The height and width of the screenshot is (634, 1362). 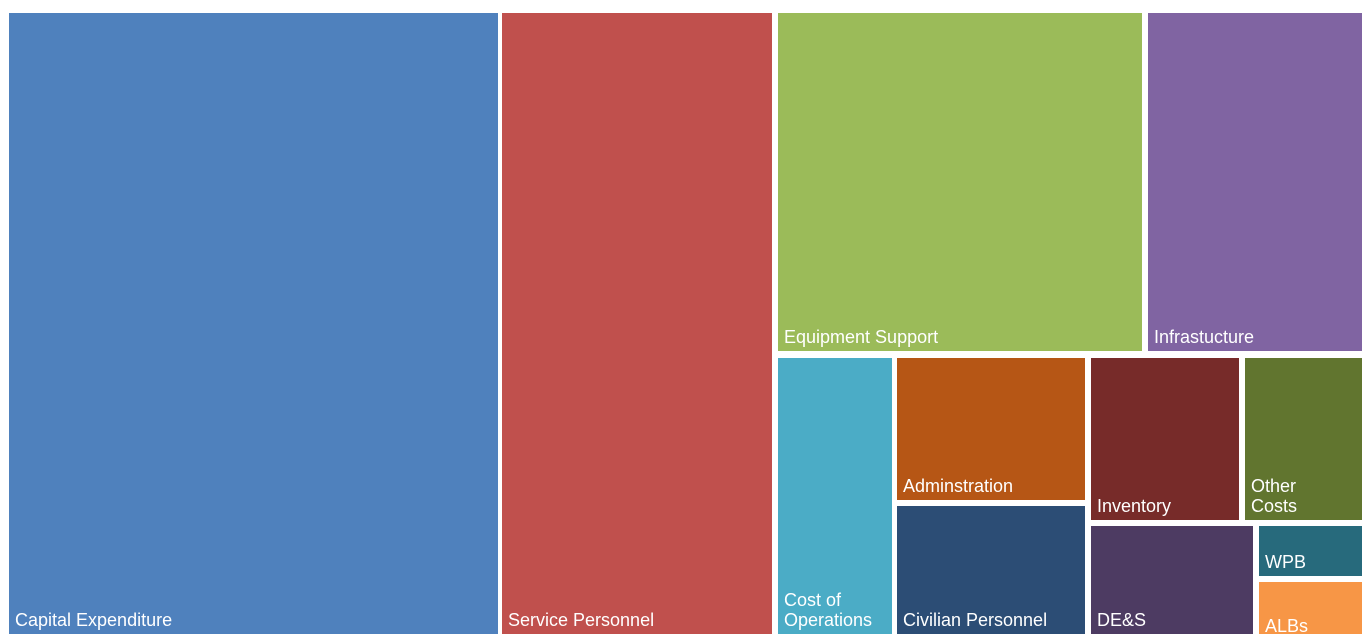 What do you see at coordinates (828, 610) in the screenshot?
I see `treemap-label-cost-of-operations: Cost of Operations` at bounding box center [828, 610].